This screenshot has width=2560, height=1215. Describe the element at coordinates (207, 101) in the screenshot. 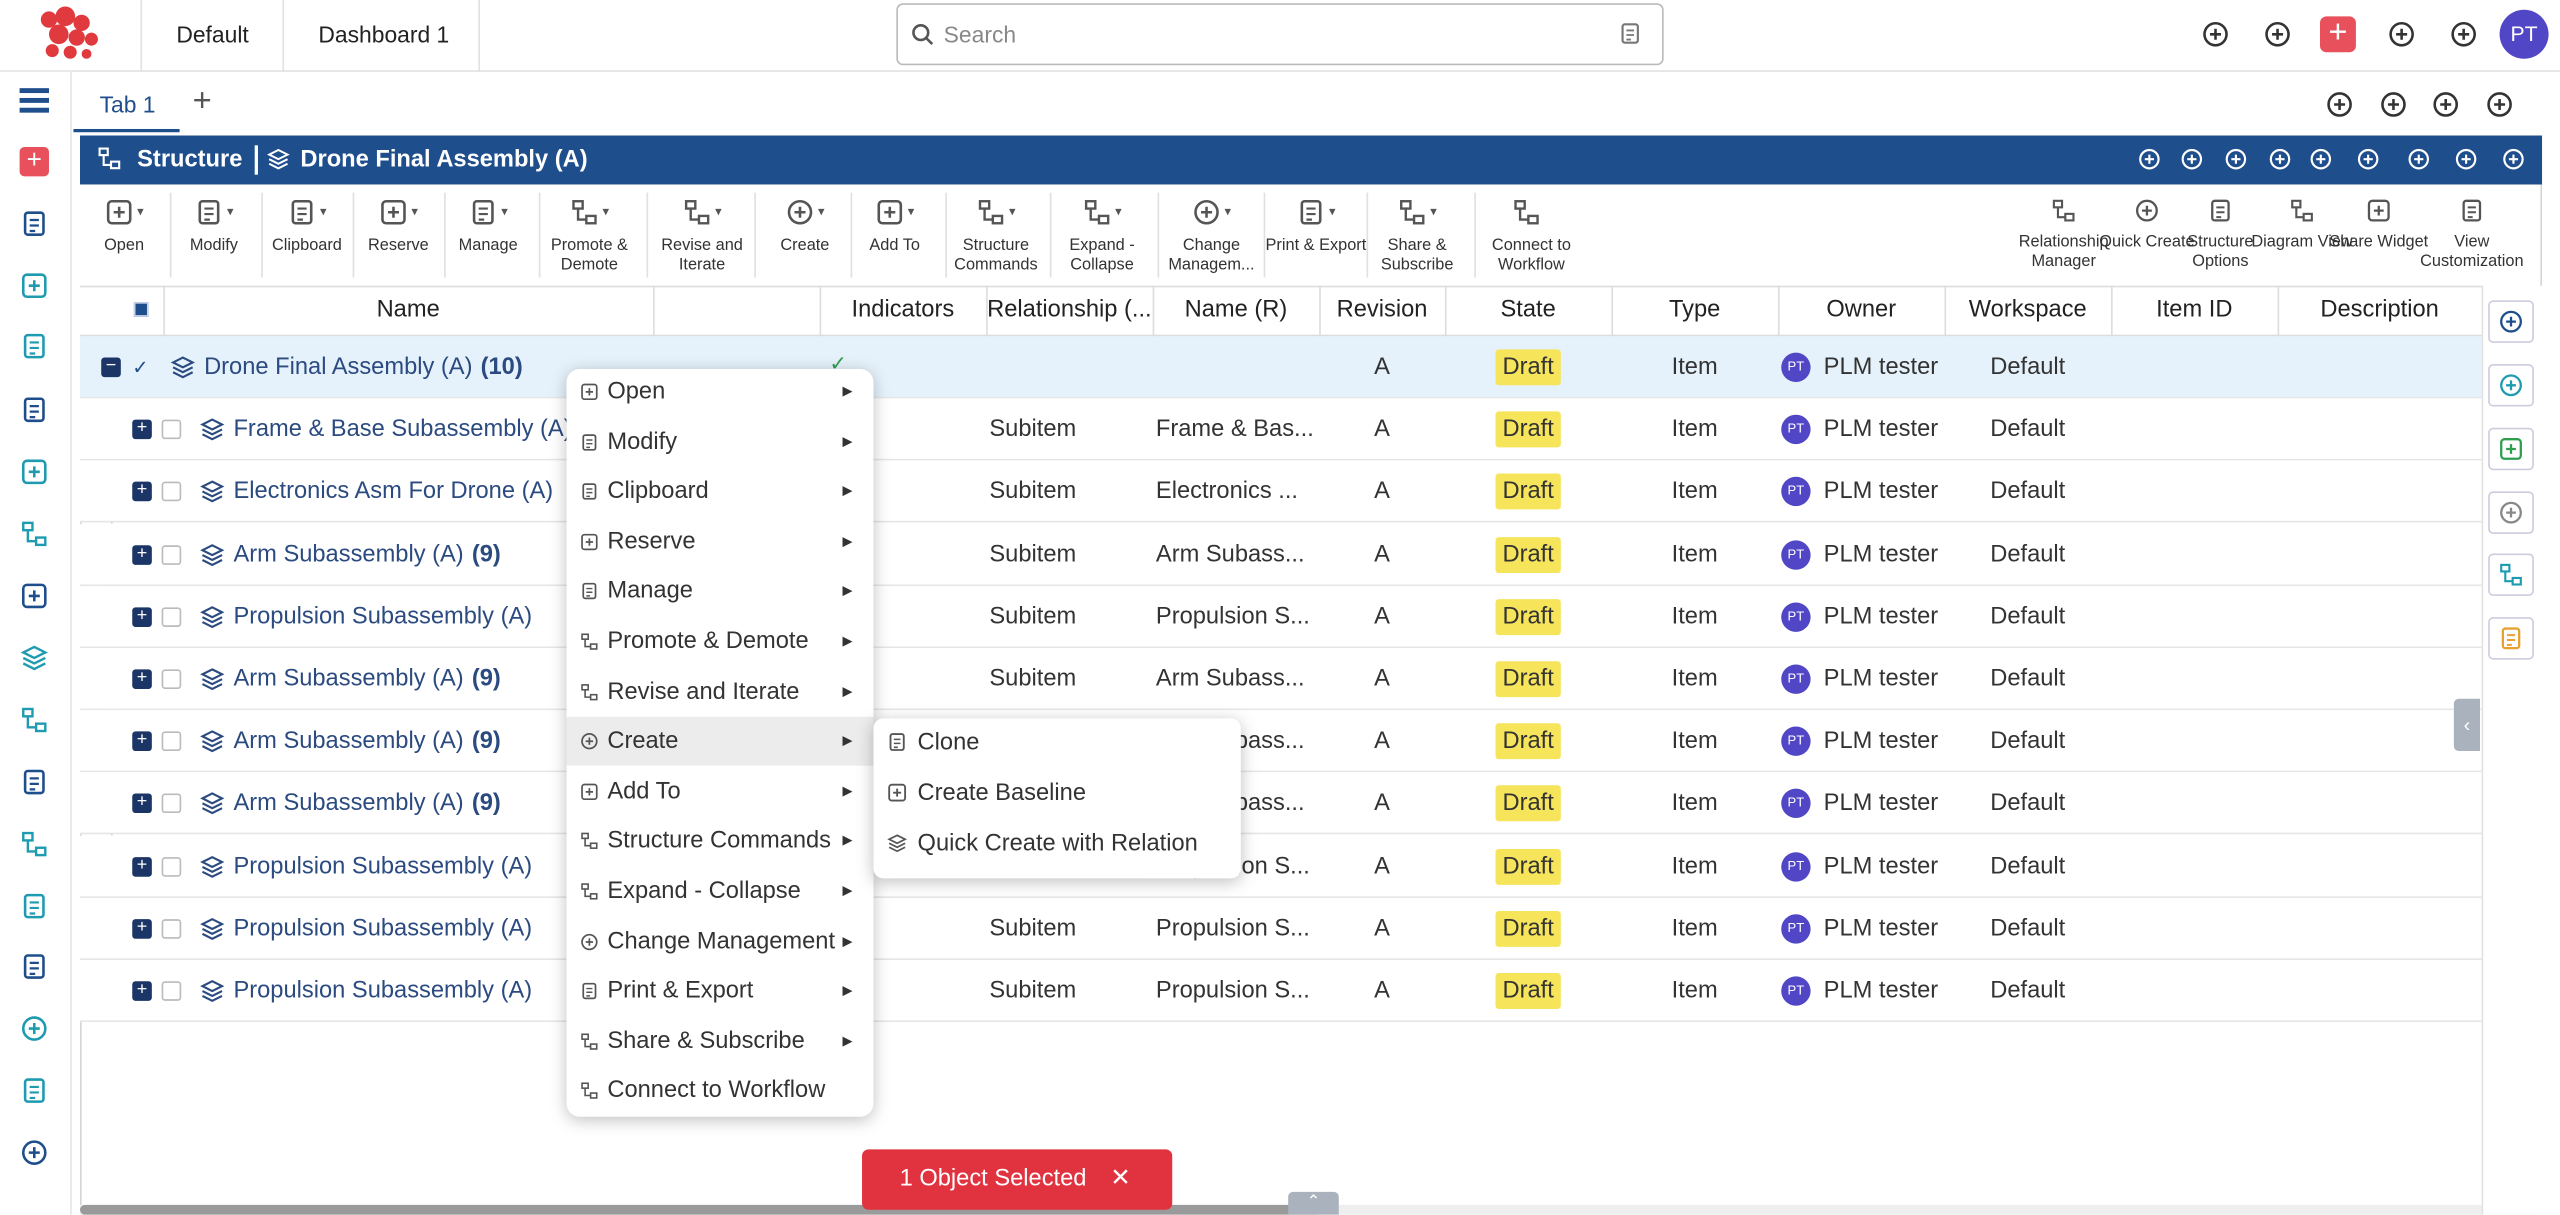

I see `add-tab: +` at that location.